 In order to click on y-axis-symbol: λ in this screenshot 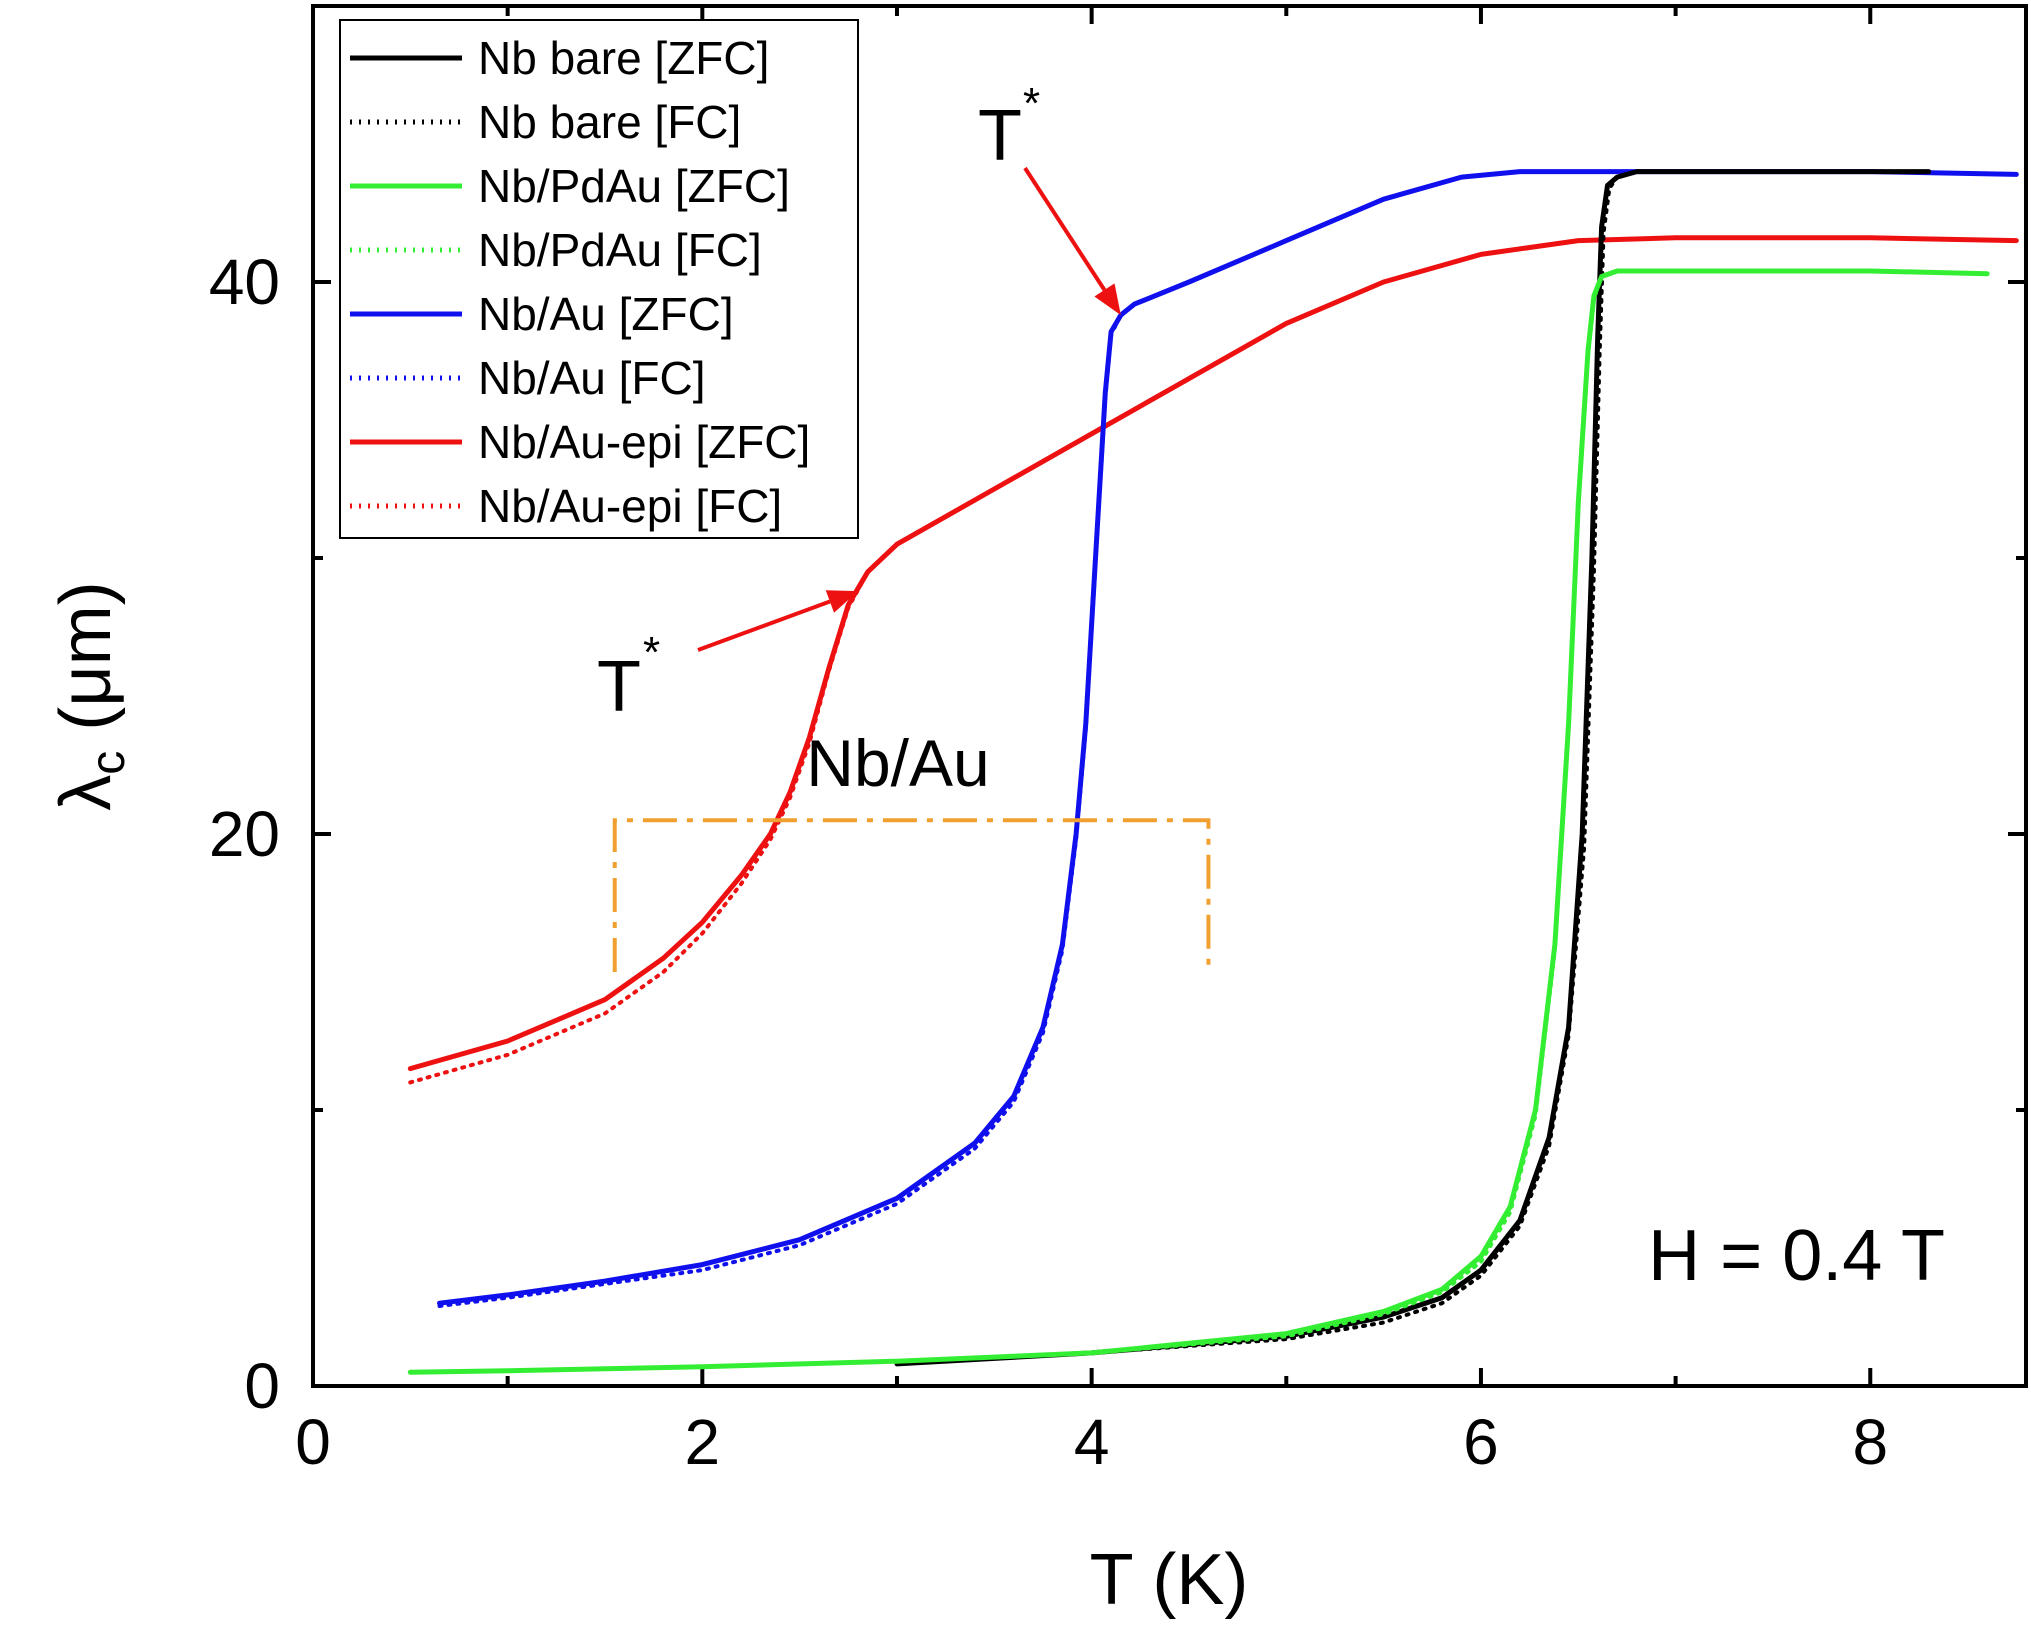, I will do `click(86, 793)`.